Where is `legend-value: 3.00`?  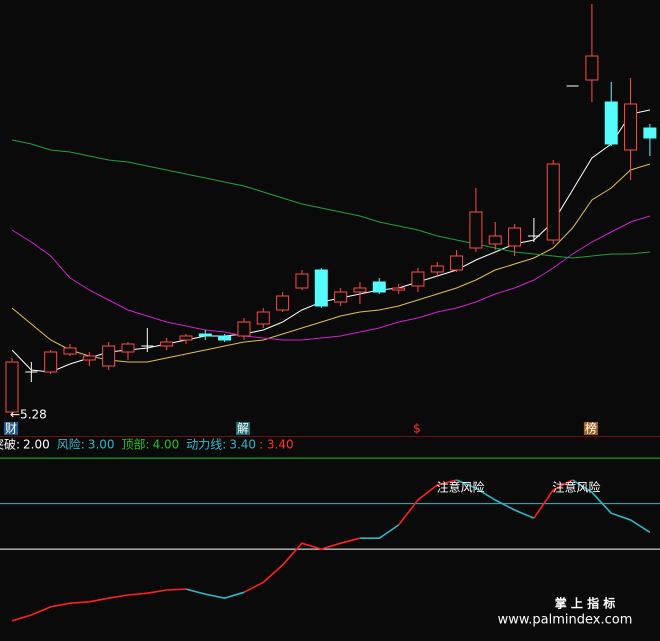
legend-value: 3.00 is located at coordinates (101, 445).